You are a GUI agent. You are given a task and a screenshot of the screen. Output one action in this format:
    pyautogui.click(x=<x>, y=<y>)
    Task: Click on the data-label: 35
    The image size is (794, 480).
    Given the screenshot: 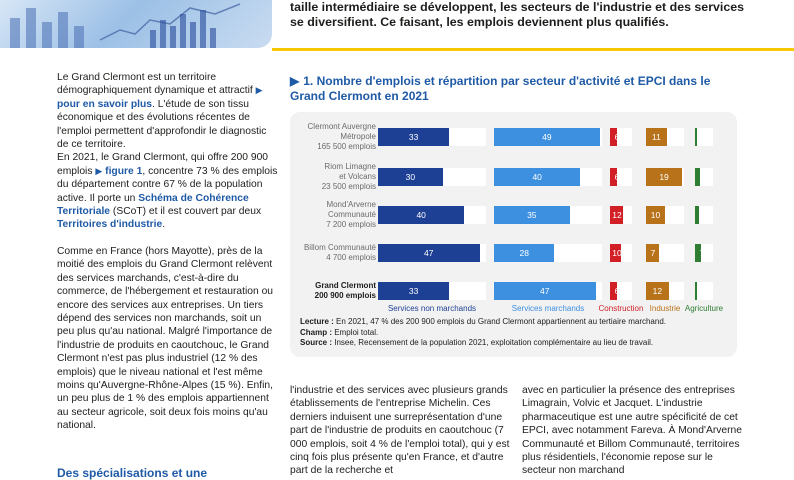 What is the action you would take?
    pyautogui.click(x=532, y=215)
    